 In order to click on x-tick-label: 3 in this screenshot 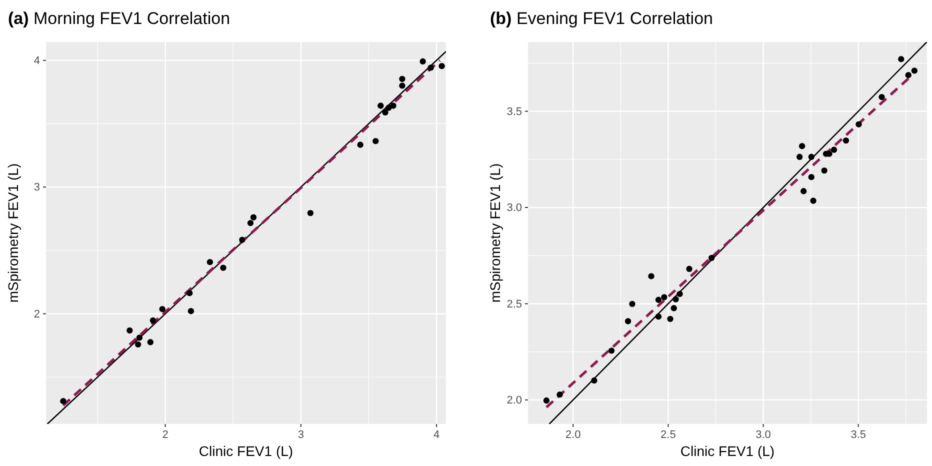, I will do `click(301, 434)`.